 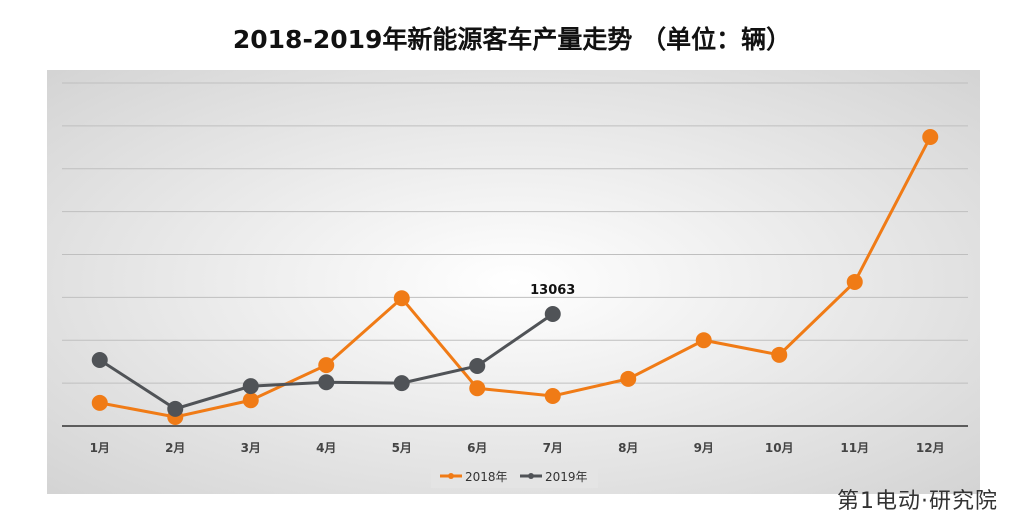 What do you see at coordinates (326, 448) in the screenshot?
I see `x-tick-label: 4月` at bounding box center [326, 448].